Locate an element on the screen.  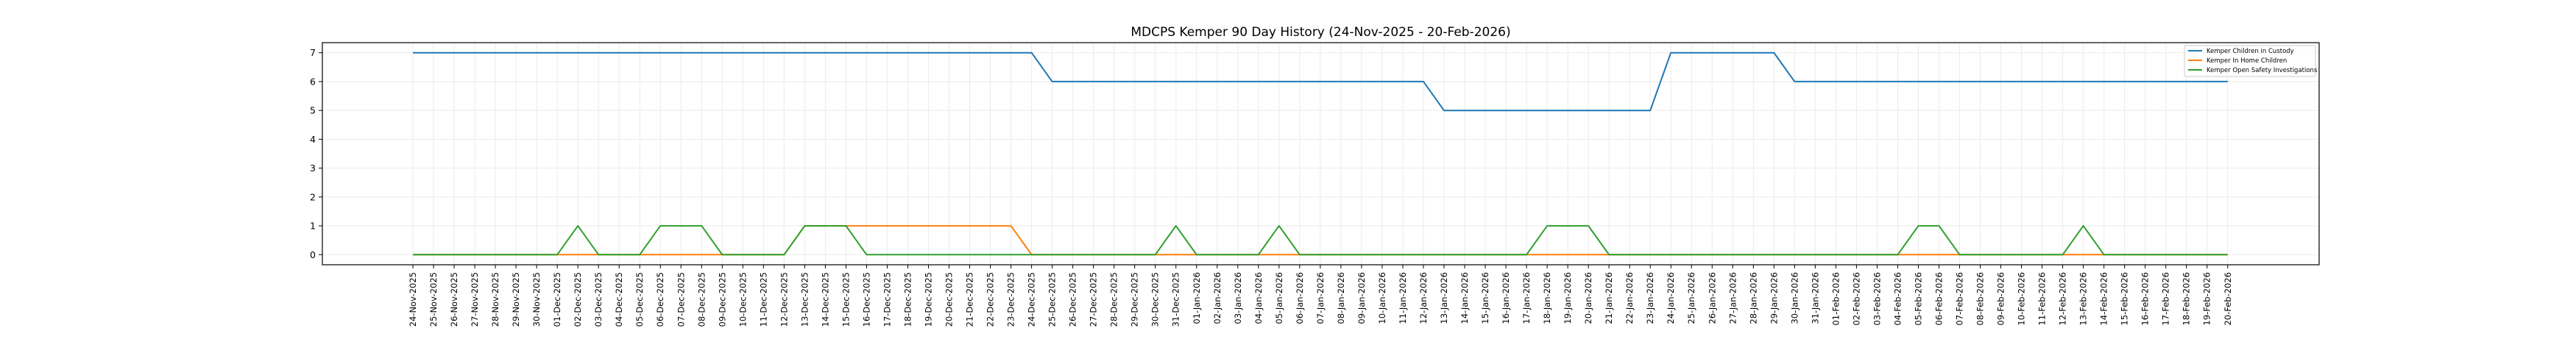
x-tick-label: 05-Jan-2026 is located at coordinates (1279, 298).